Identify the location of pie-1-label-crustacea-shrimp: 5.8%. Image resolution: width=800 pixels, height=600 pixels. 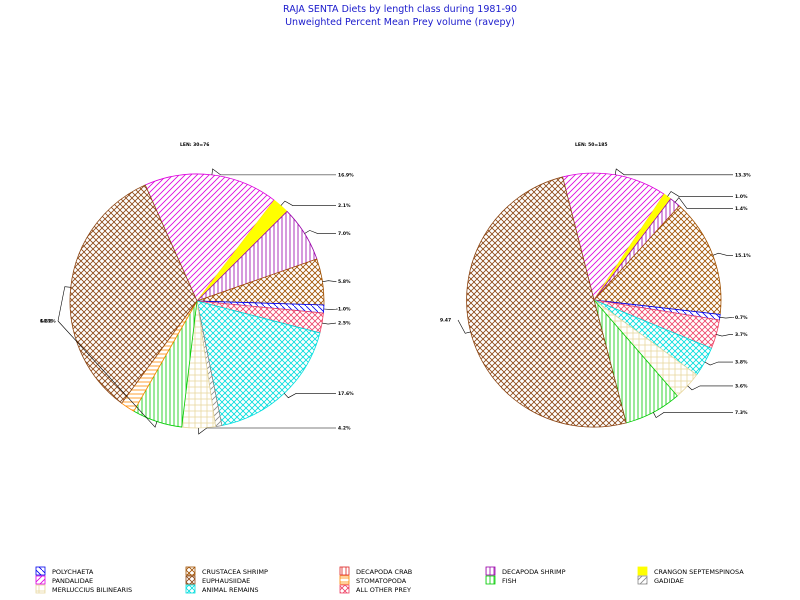
(344, 282).